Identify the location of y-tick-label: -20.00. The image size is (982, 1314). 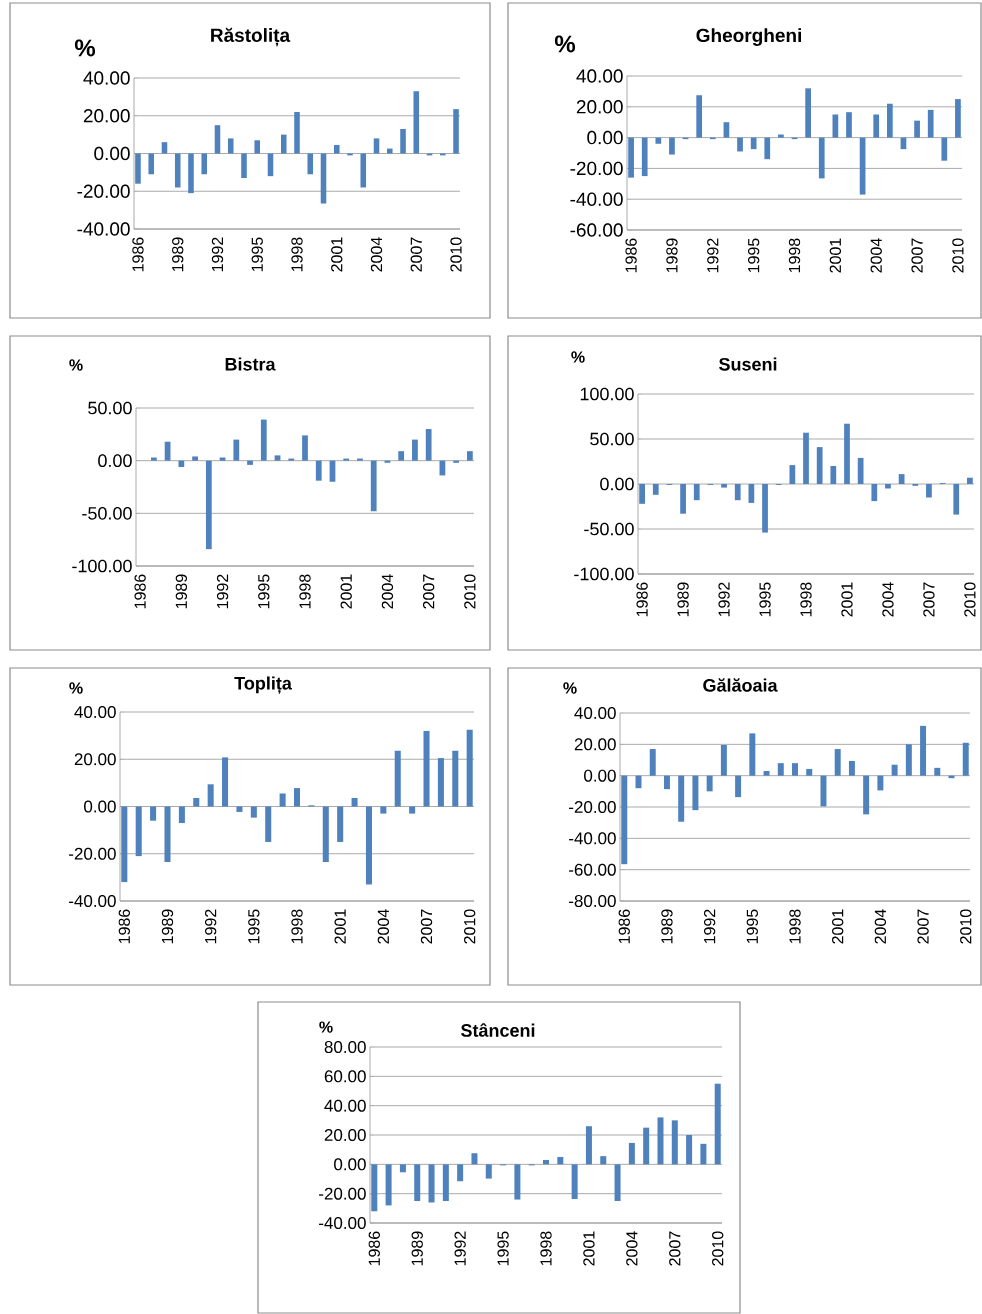
(103, 191).